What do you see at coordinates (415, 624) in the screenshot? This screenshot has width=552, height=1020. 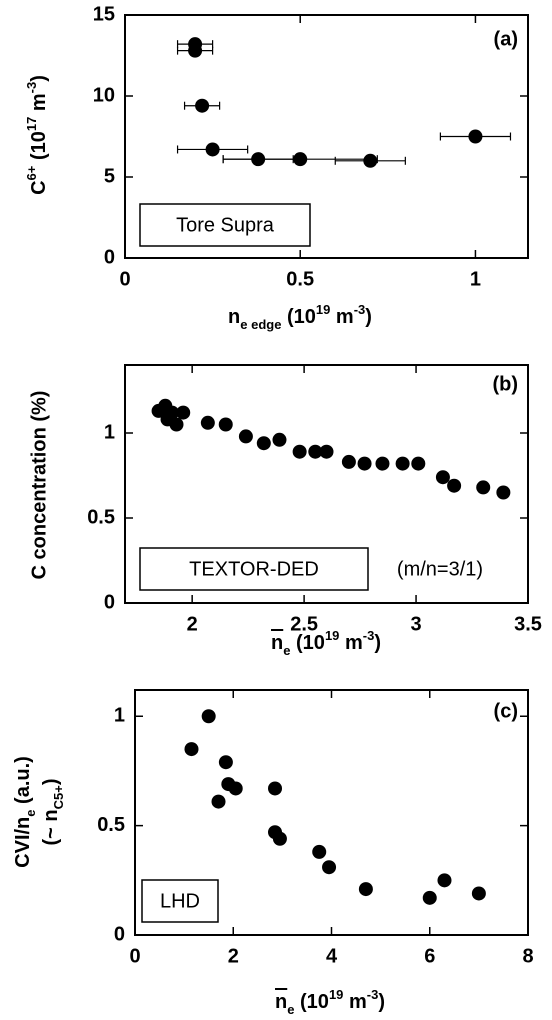 I see `x-tick-label: 3` at bounding box center [415, 624].